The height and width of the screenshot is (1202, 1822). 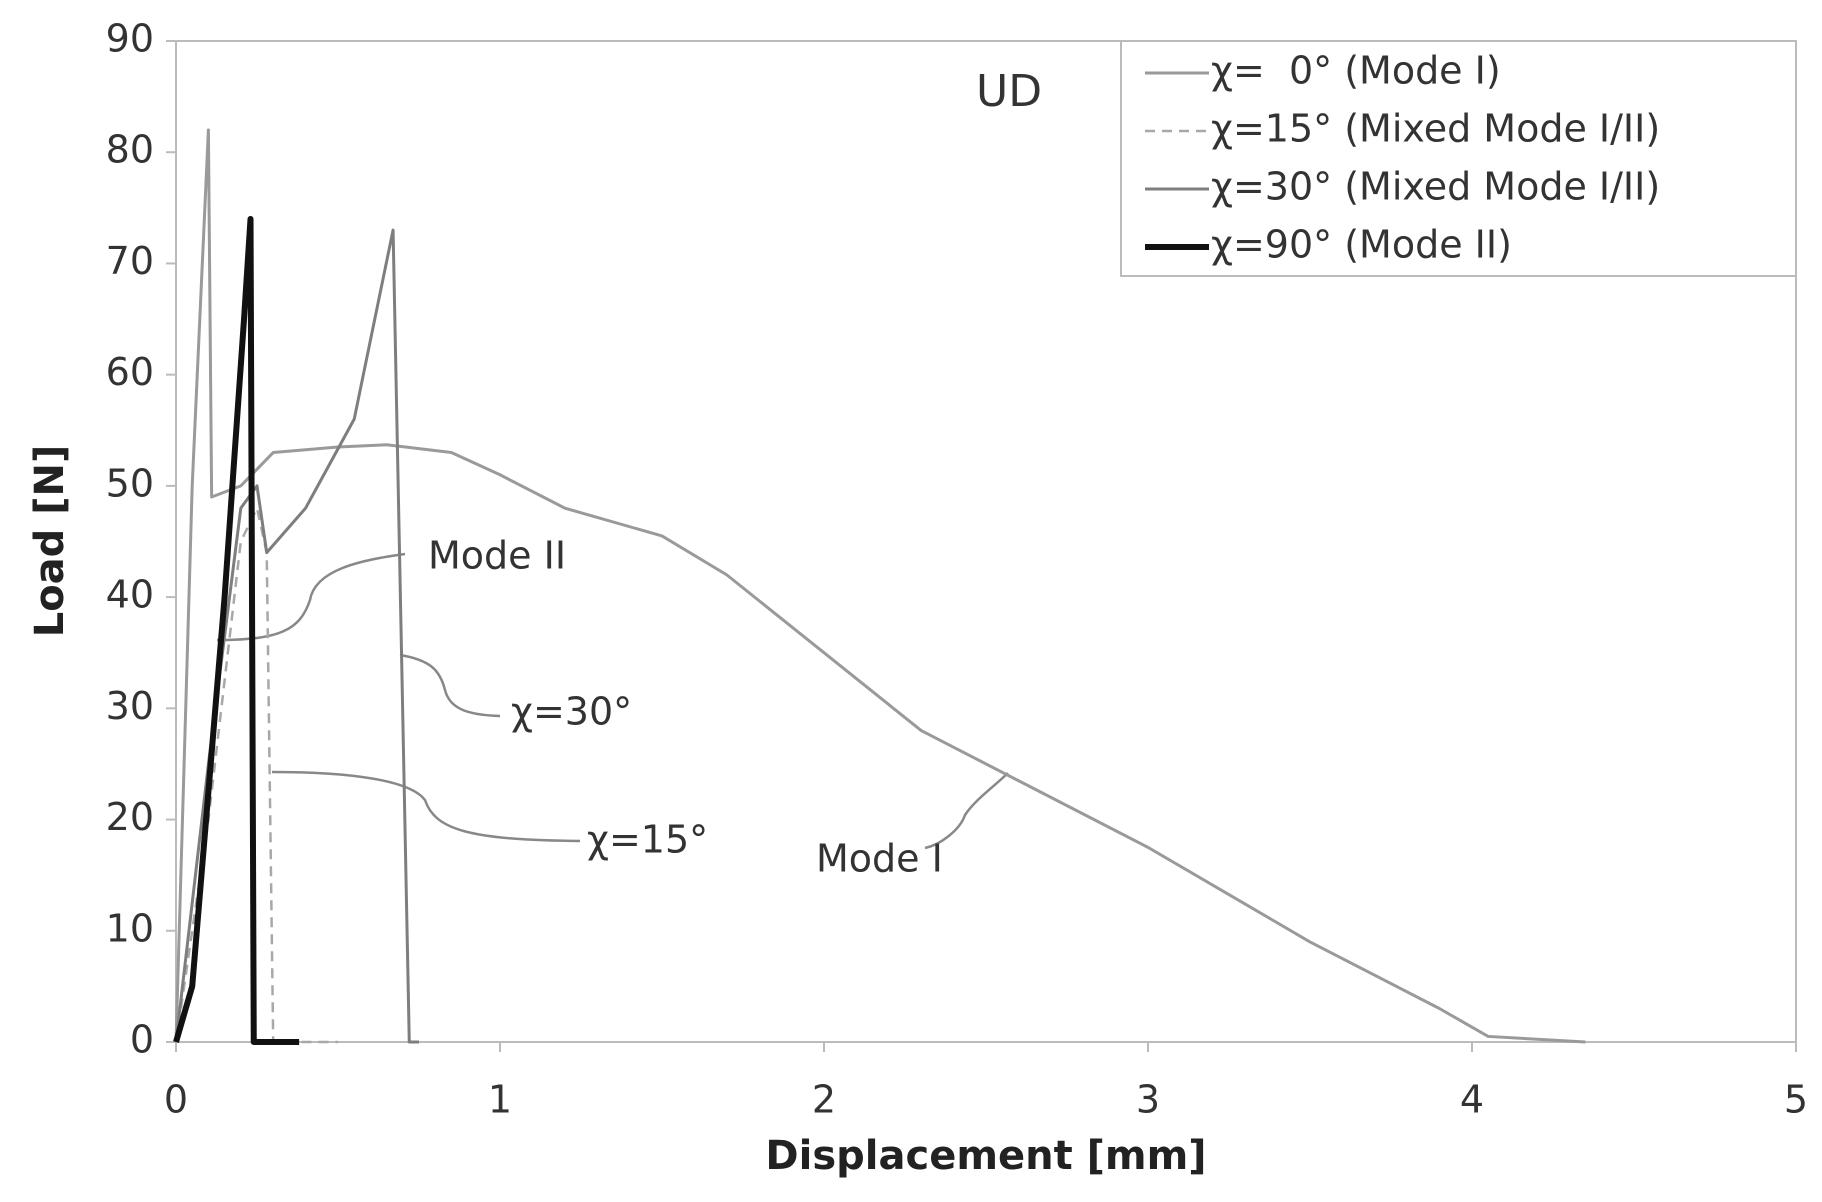 What do you see at coordinates (1361, 245) in the screenshot?
I see `legend-label: χ=90° (Mode II)` at bounding box center [1361, 245].